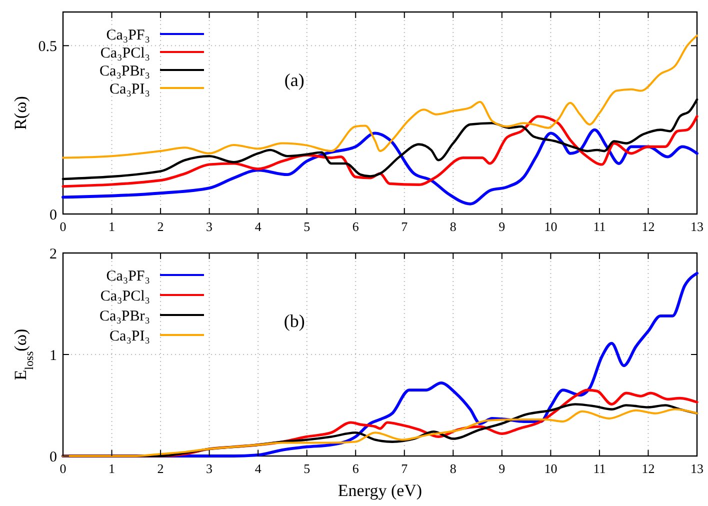 Image resolution: width=708 pixels, height=506 pixels. Describe the element at coordinates (53, 356) in the screenshot. I see `y-tick-label: 1` at that location.